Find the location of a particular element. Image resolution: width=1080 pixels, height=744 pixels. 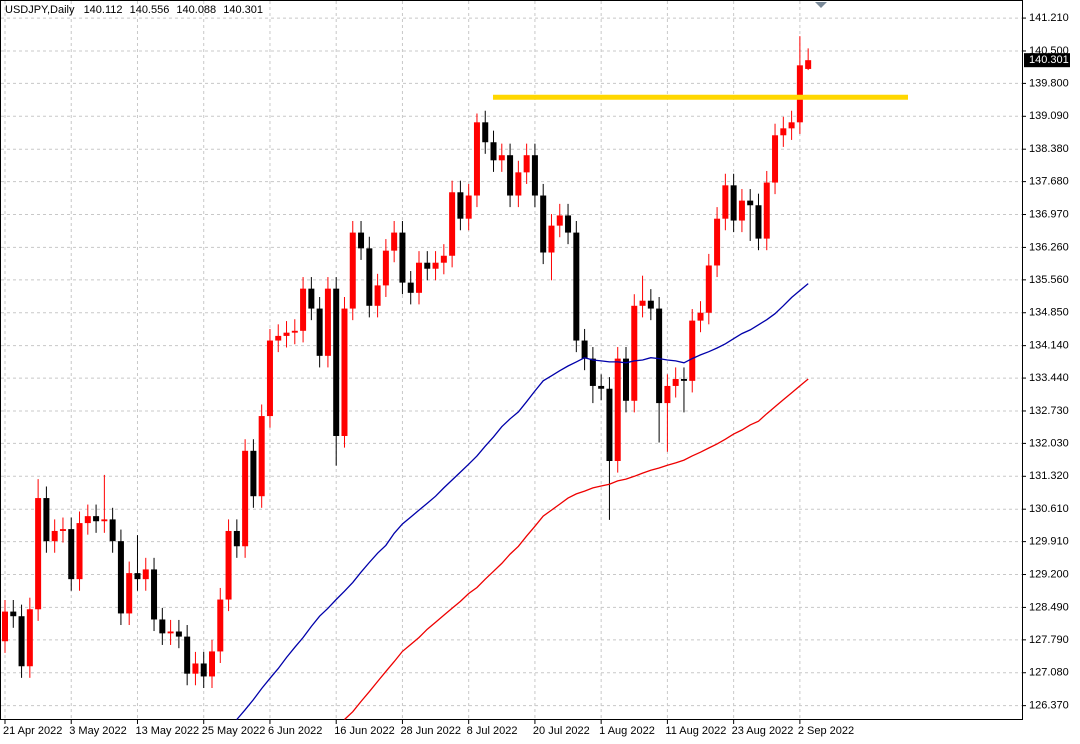

y-tick-label: 130.610 is located at coordinates (1049, 509).